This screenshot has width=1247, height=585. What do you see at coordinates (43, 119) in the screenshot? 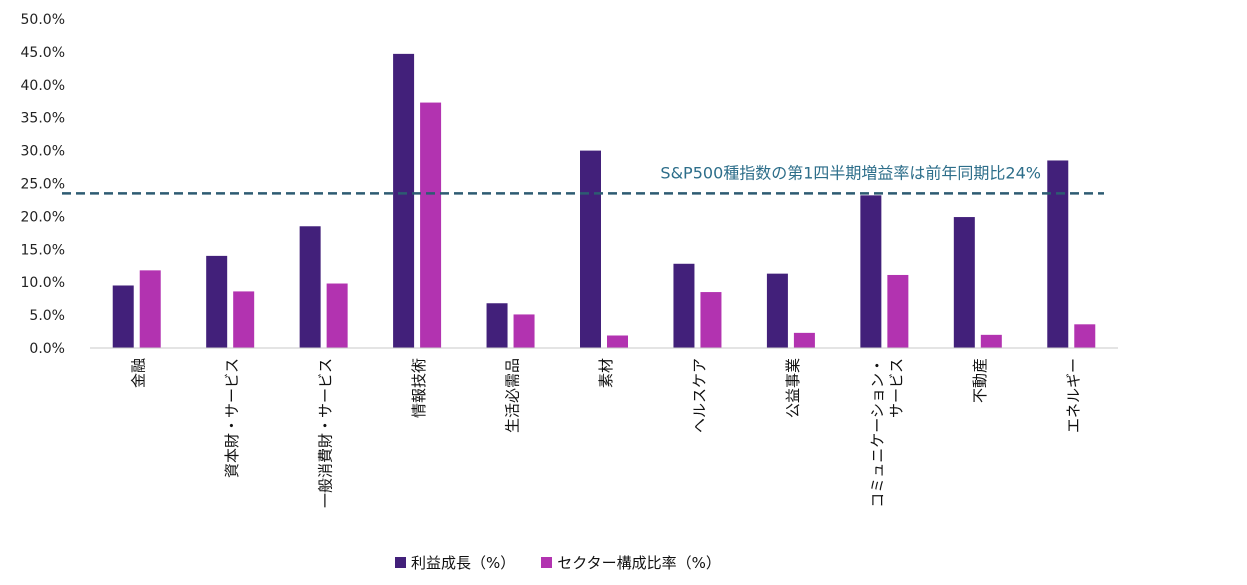
I see `y-tick-label: 35.0%` at bounding box center [43, 119].